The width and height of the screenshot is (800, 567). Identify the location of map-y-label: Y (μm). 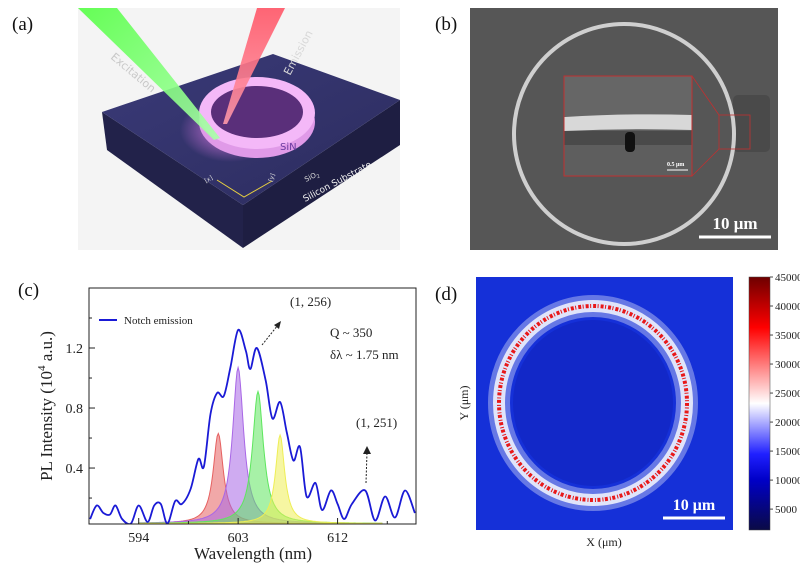
(464, 403).